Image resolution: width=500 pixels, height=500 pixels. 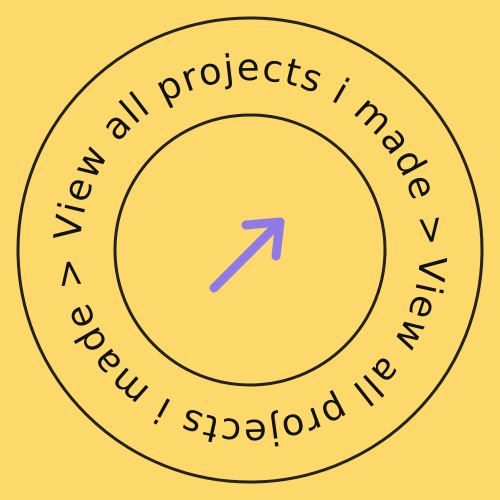 What do you see at coordinates (247, 255) in the screenshot?
I see `arrow-up-right-icon` at bounding box center [247, 255].